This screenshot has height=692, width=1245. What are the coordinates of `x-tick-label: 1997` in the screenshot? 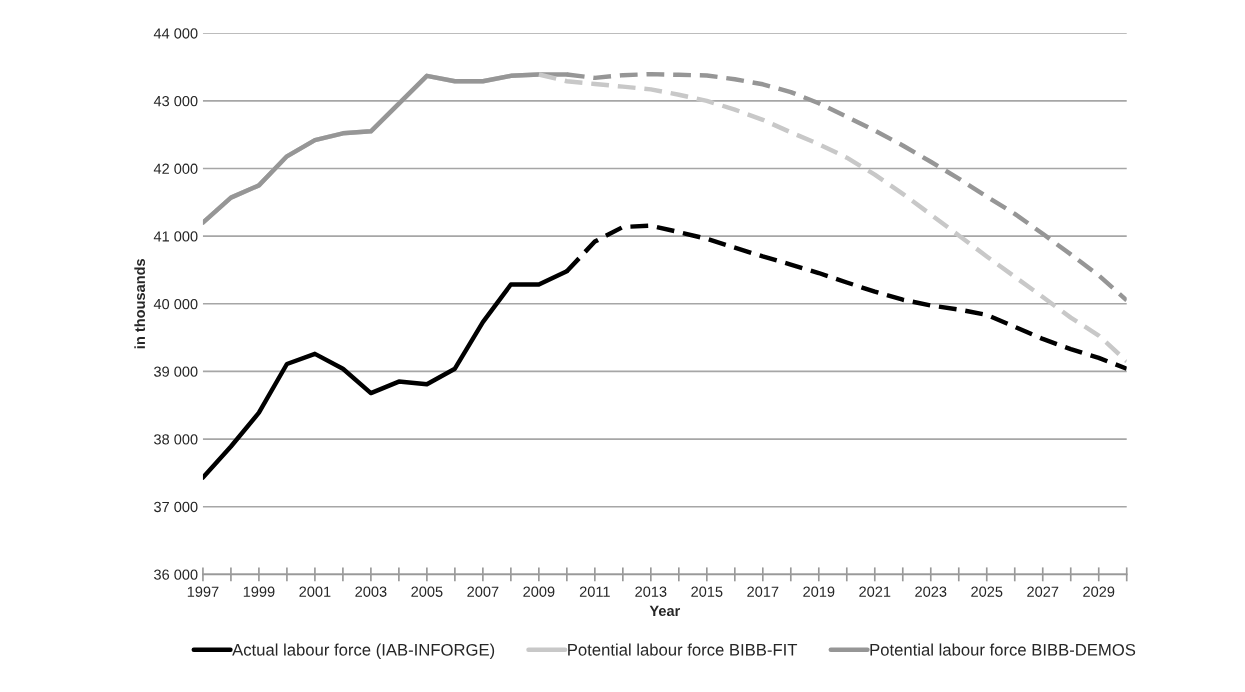 It's located at (203, 591).